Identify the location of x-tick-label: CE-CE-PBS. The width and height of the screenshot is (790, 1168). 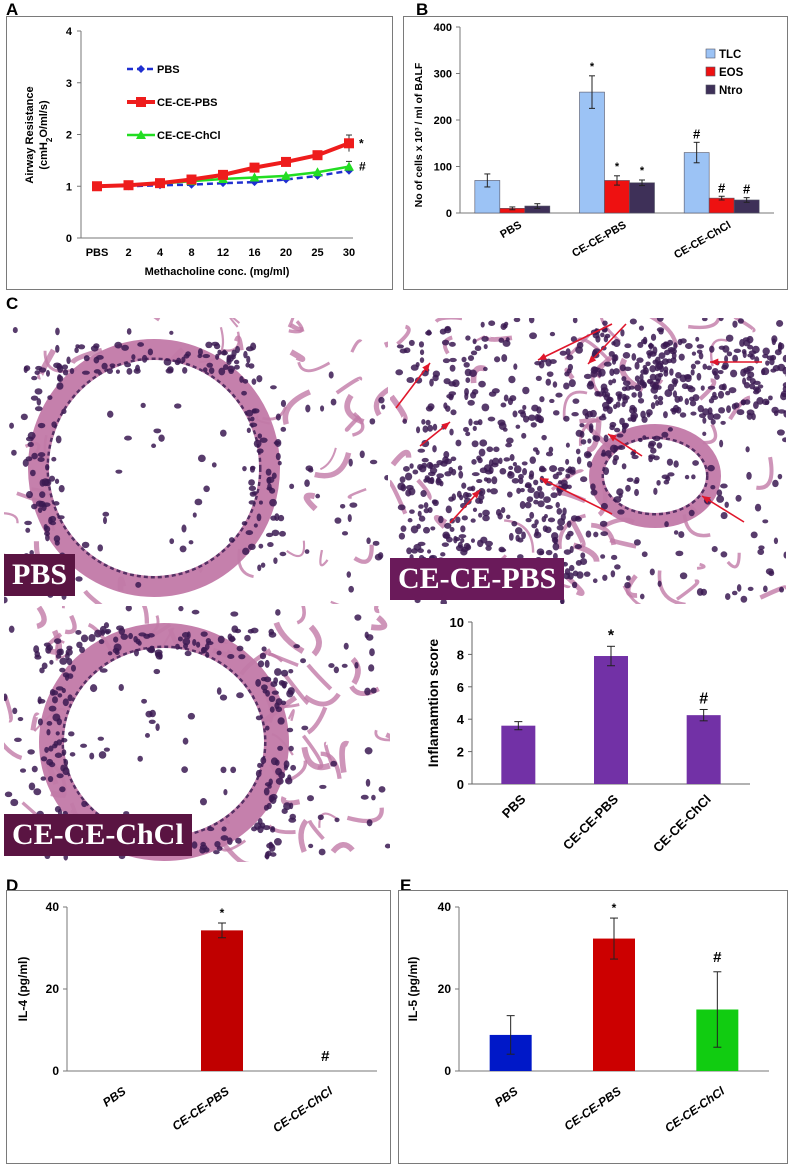
(201, 1108).